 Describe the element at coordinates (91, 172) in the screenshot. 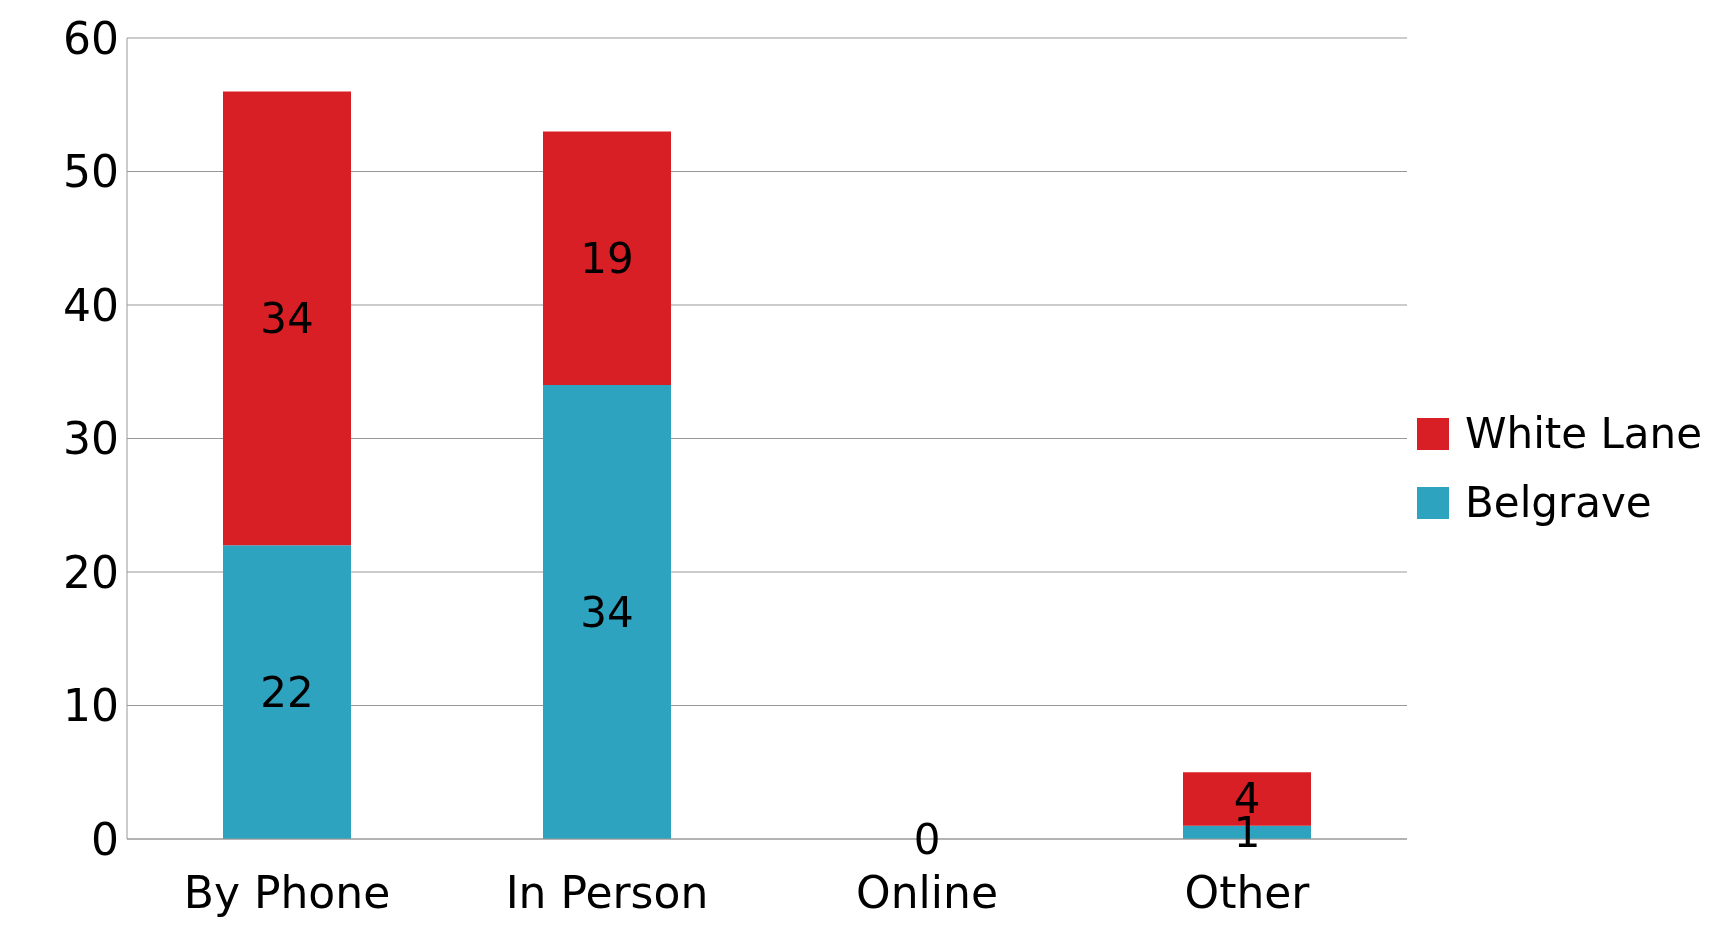

I see `y-tick-label: 50` at that location.